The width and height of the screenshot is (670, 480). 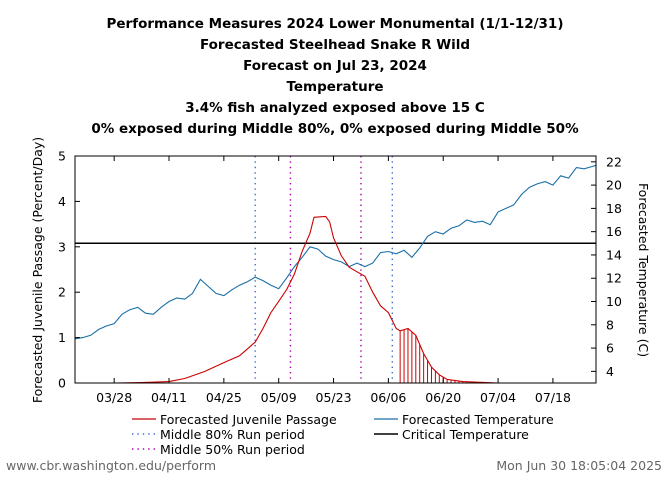 What do you see at coordinates (610, 348) in the screenshot?
I see `y2-tick-label: 6` at bounding box center [610, 348].